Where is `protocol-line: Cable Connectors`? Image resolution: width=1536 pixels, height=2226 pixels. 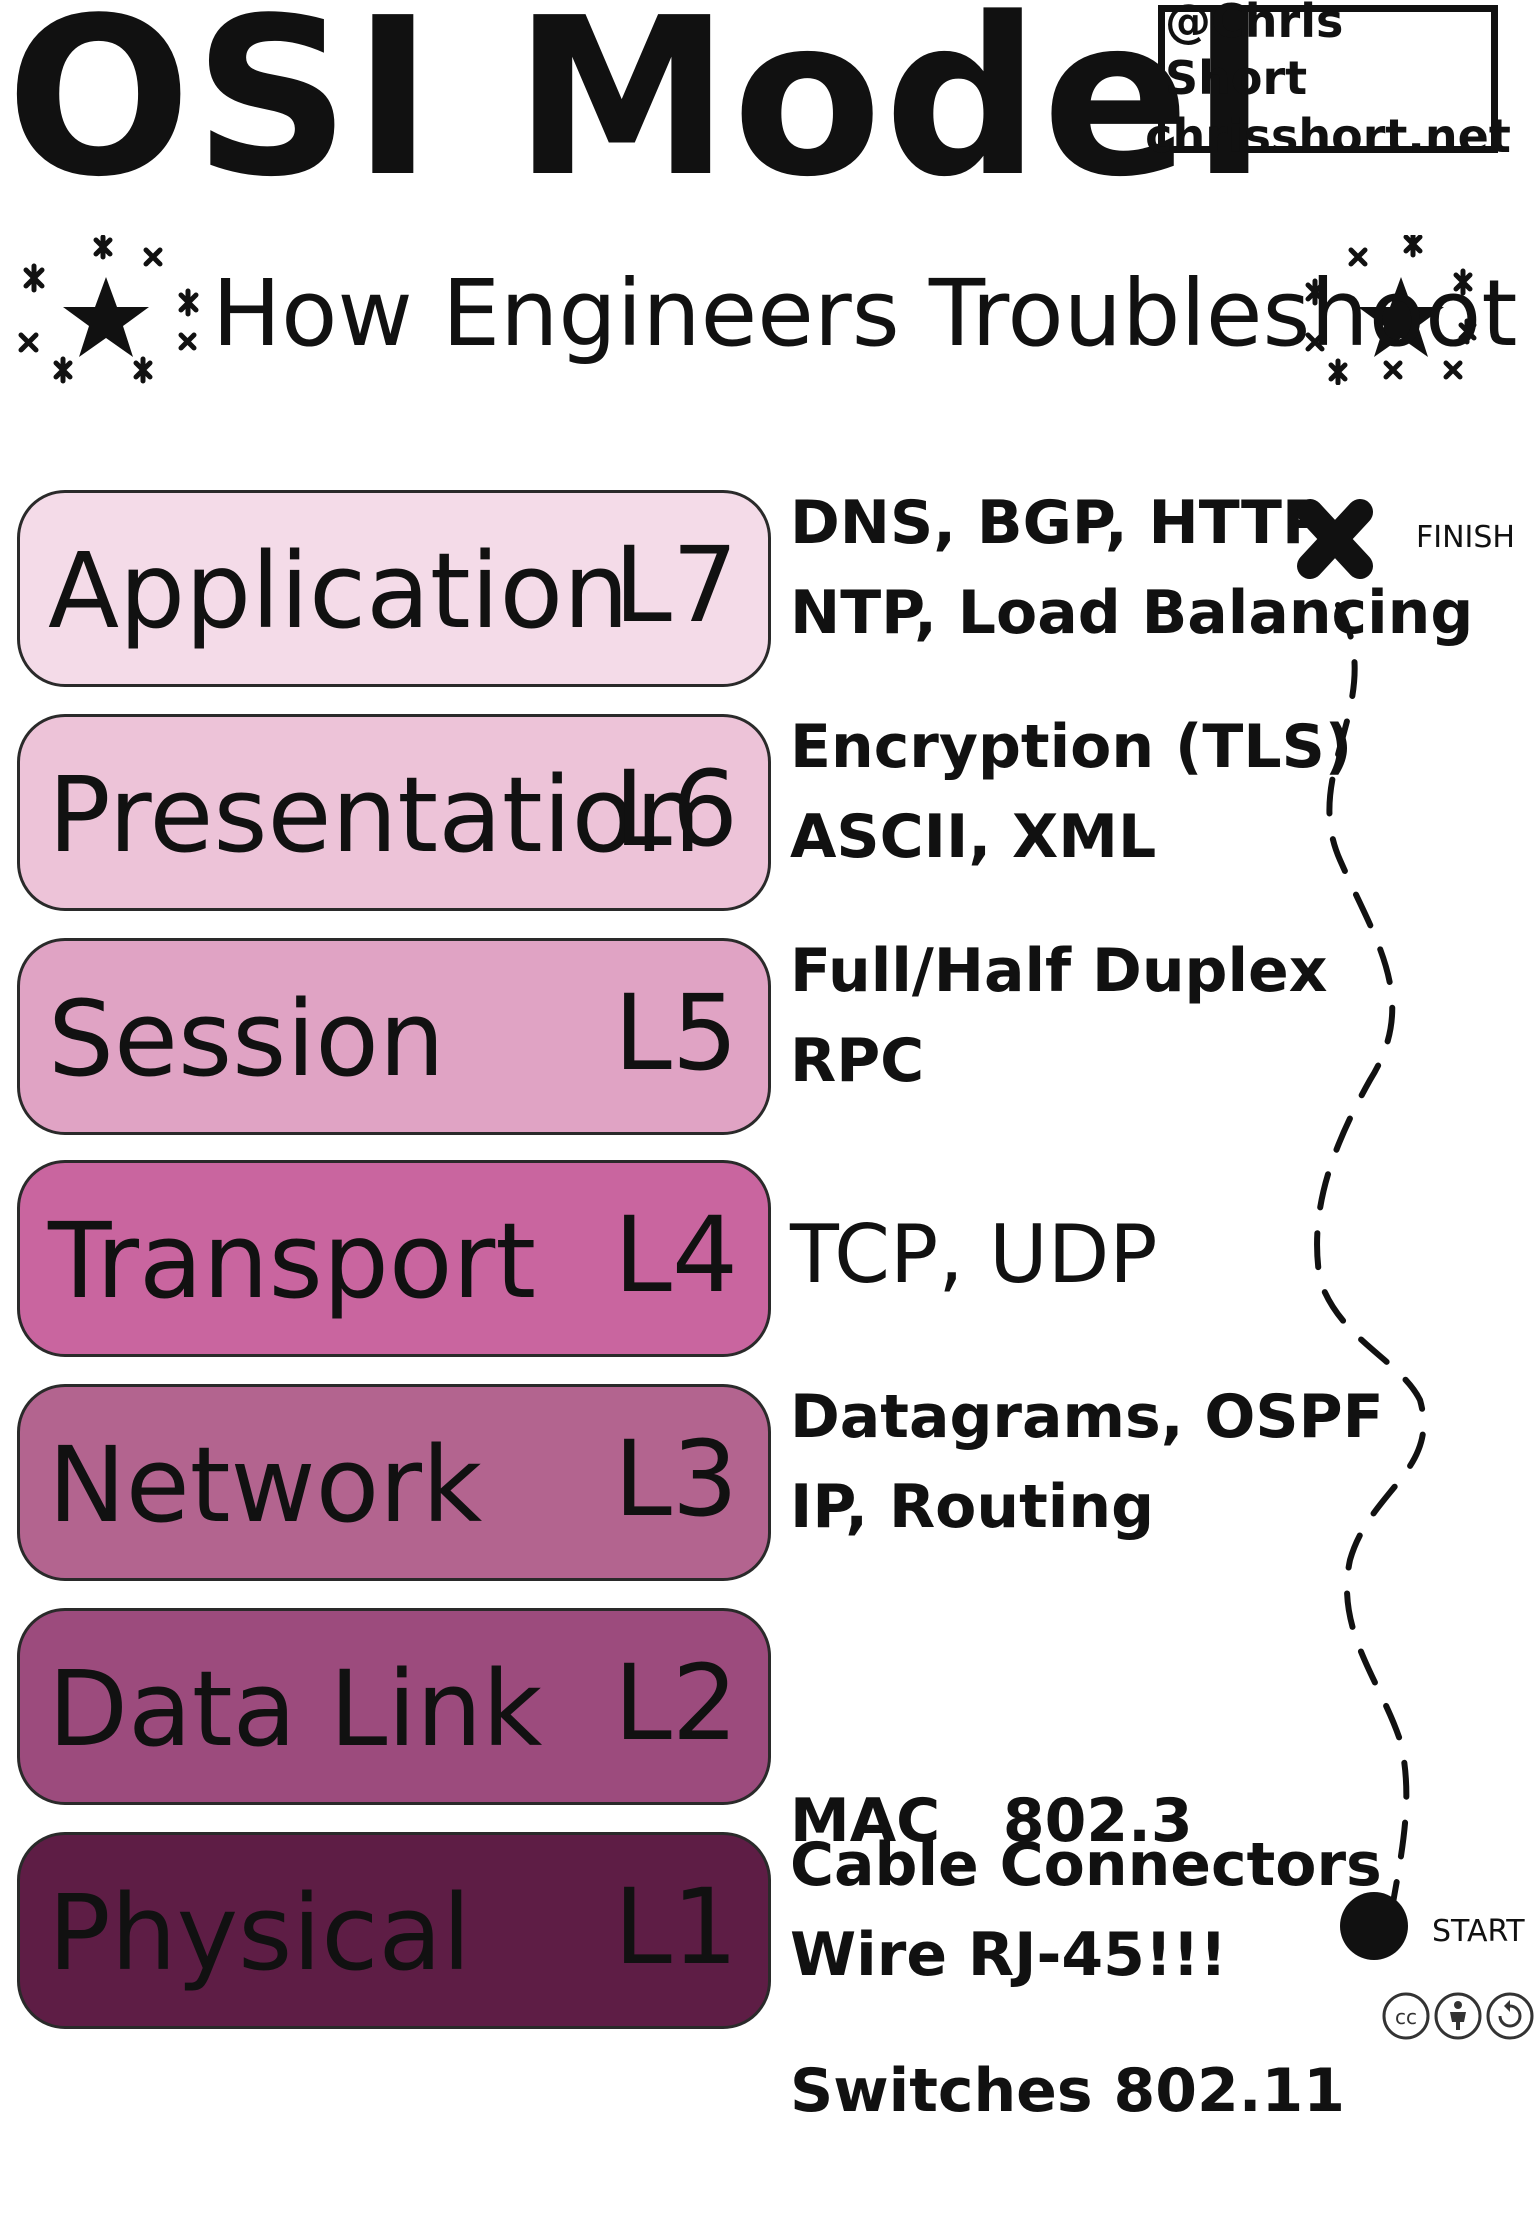 protocol-line: Cable Connectors is located at coordinates (1086, 1865).